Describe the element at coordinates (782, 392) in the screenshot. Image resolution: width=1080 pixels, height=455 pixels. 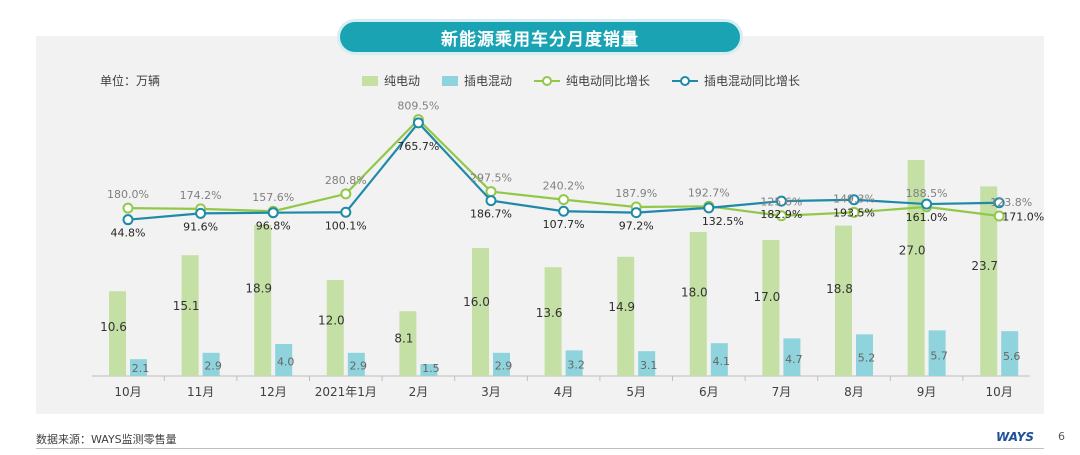
I see `x-tick-label: 7月` at that location.